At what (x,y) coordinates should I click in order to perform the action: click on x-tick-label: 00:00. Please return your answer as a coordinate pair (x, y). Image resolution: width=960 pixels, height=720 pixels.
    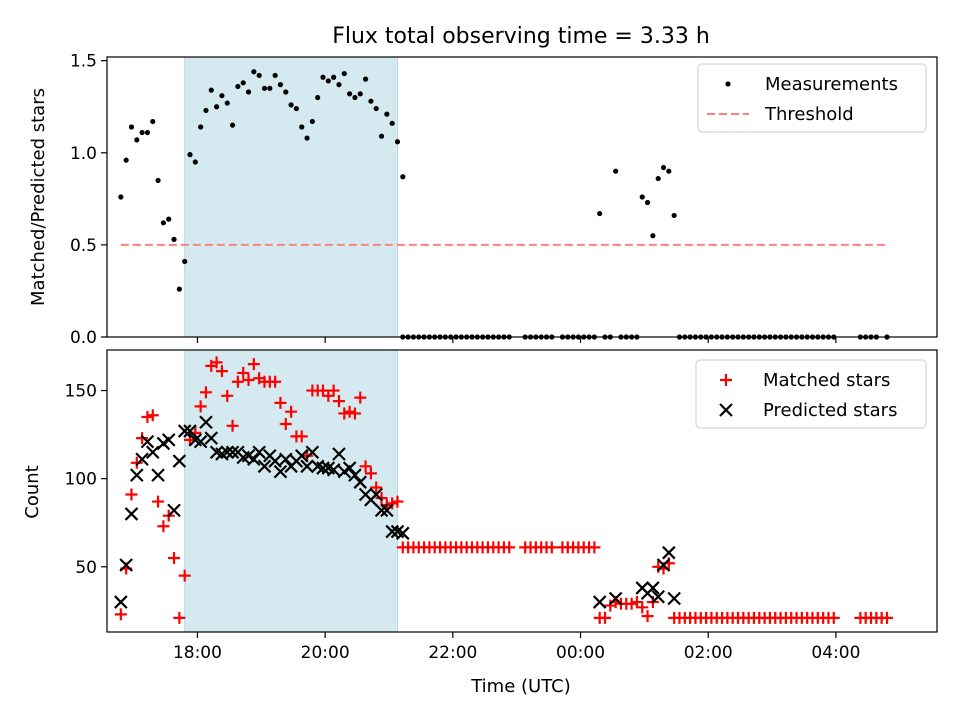
    Looking at the image, I should click on (580, 653).